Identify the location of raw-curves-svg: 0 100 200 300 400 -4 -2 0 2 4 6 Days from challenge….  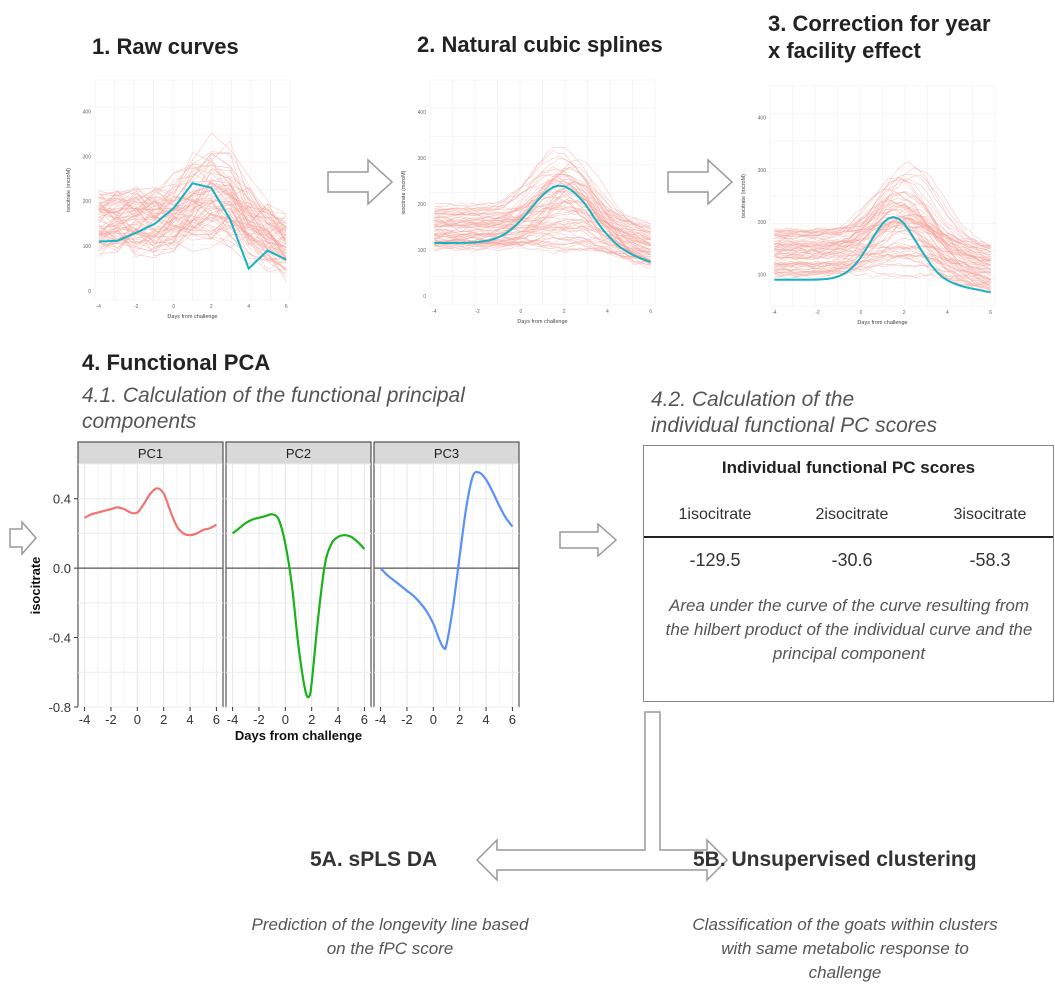
(178, 199).